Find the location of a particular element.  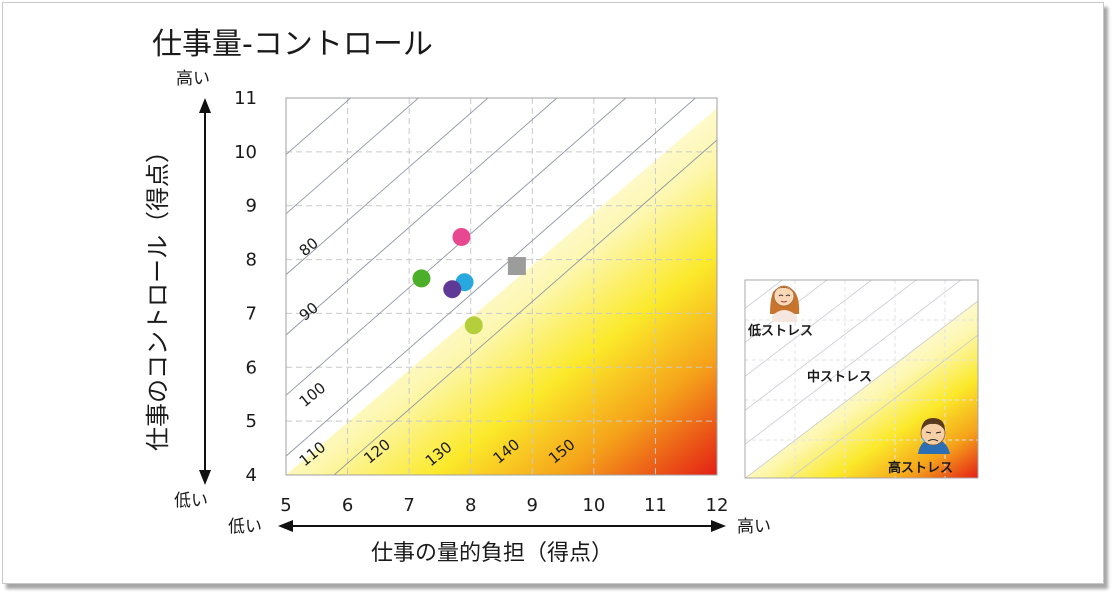

y-axis-label: 仕事のコントロール（得点） is located at coordinates (158, 295).